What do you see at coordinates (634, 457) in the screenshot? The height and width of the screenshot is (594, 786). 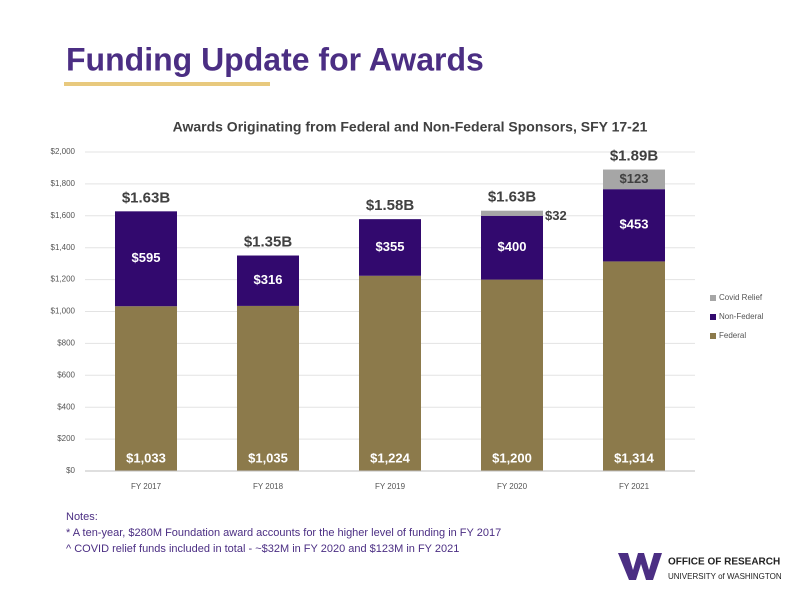 I see `data-label: $1,314` at bounding box center [634, 457].